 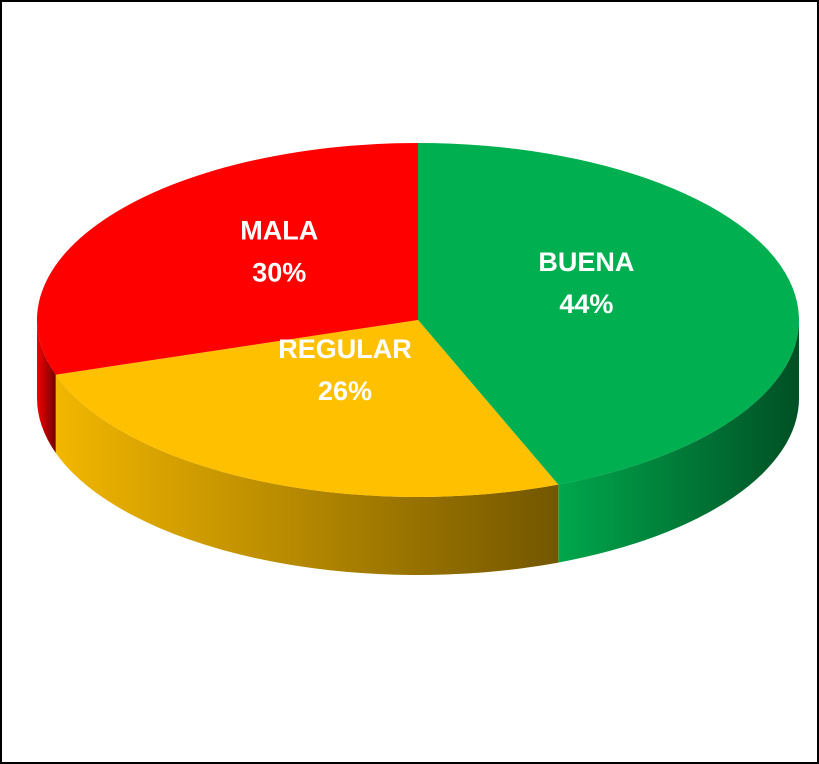 What do you see at coordinates (586, 262) in the screenshot?
I see `slice-name: BUENA` at bounding box center [586, 262].